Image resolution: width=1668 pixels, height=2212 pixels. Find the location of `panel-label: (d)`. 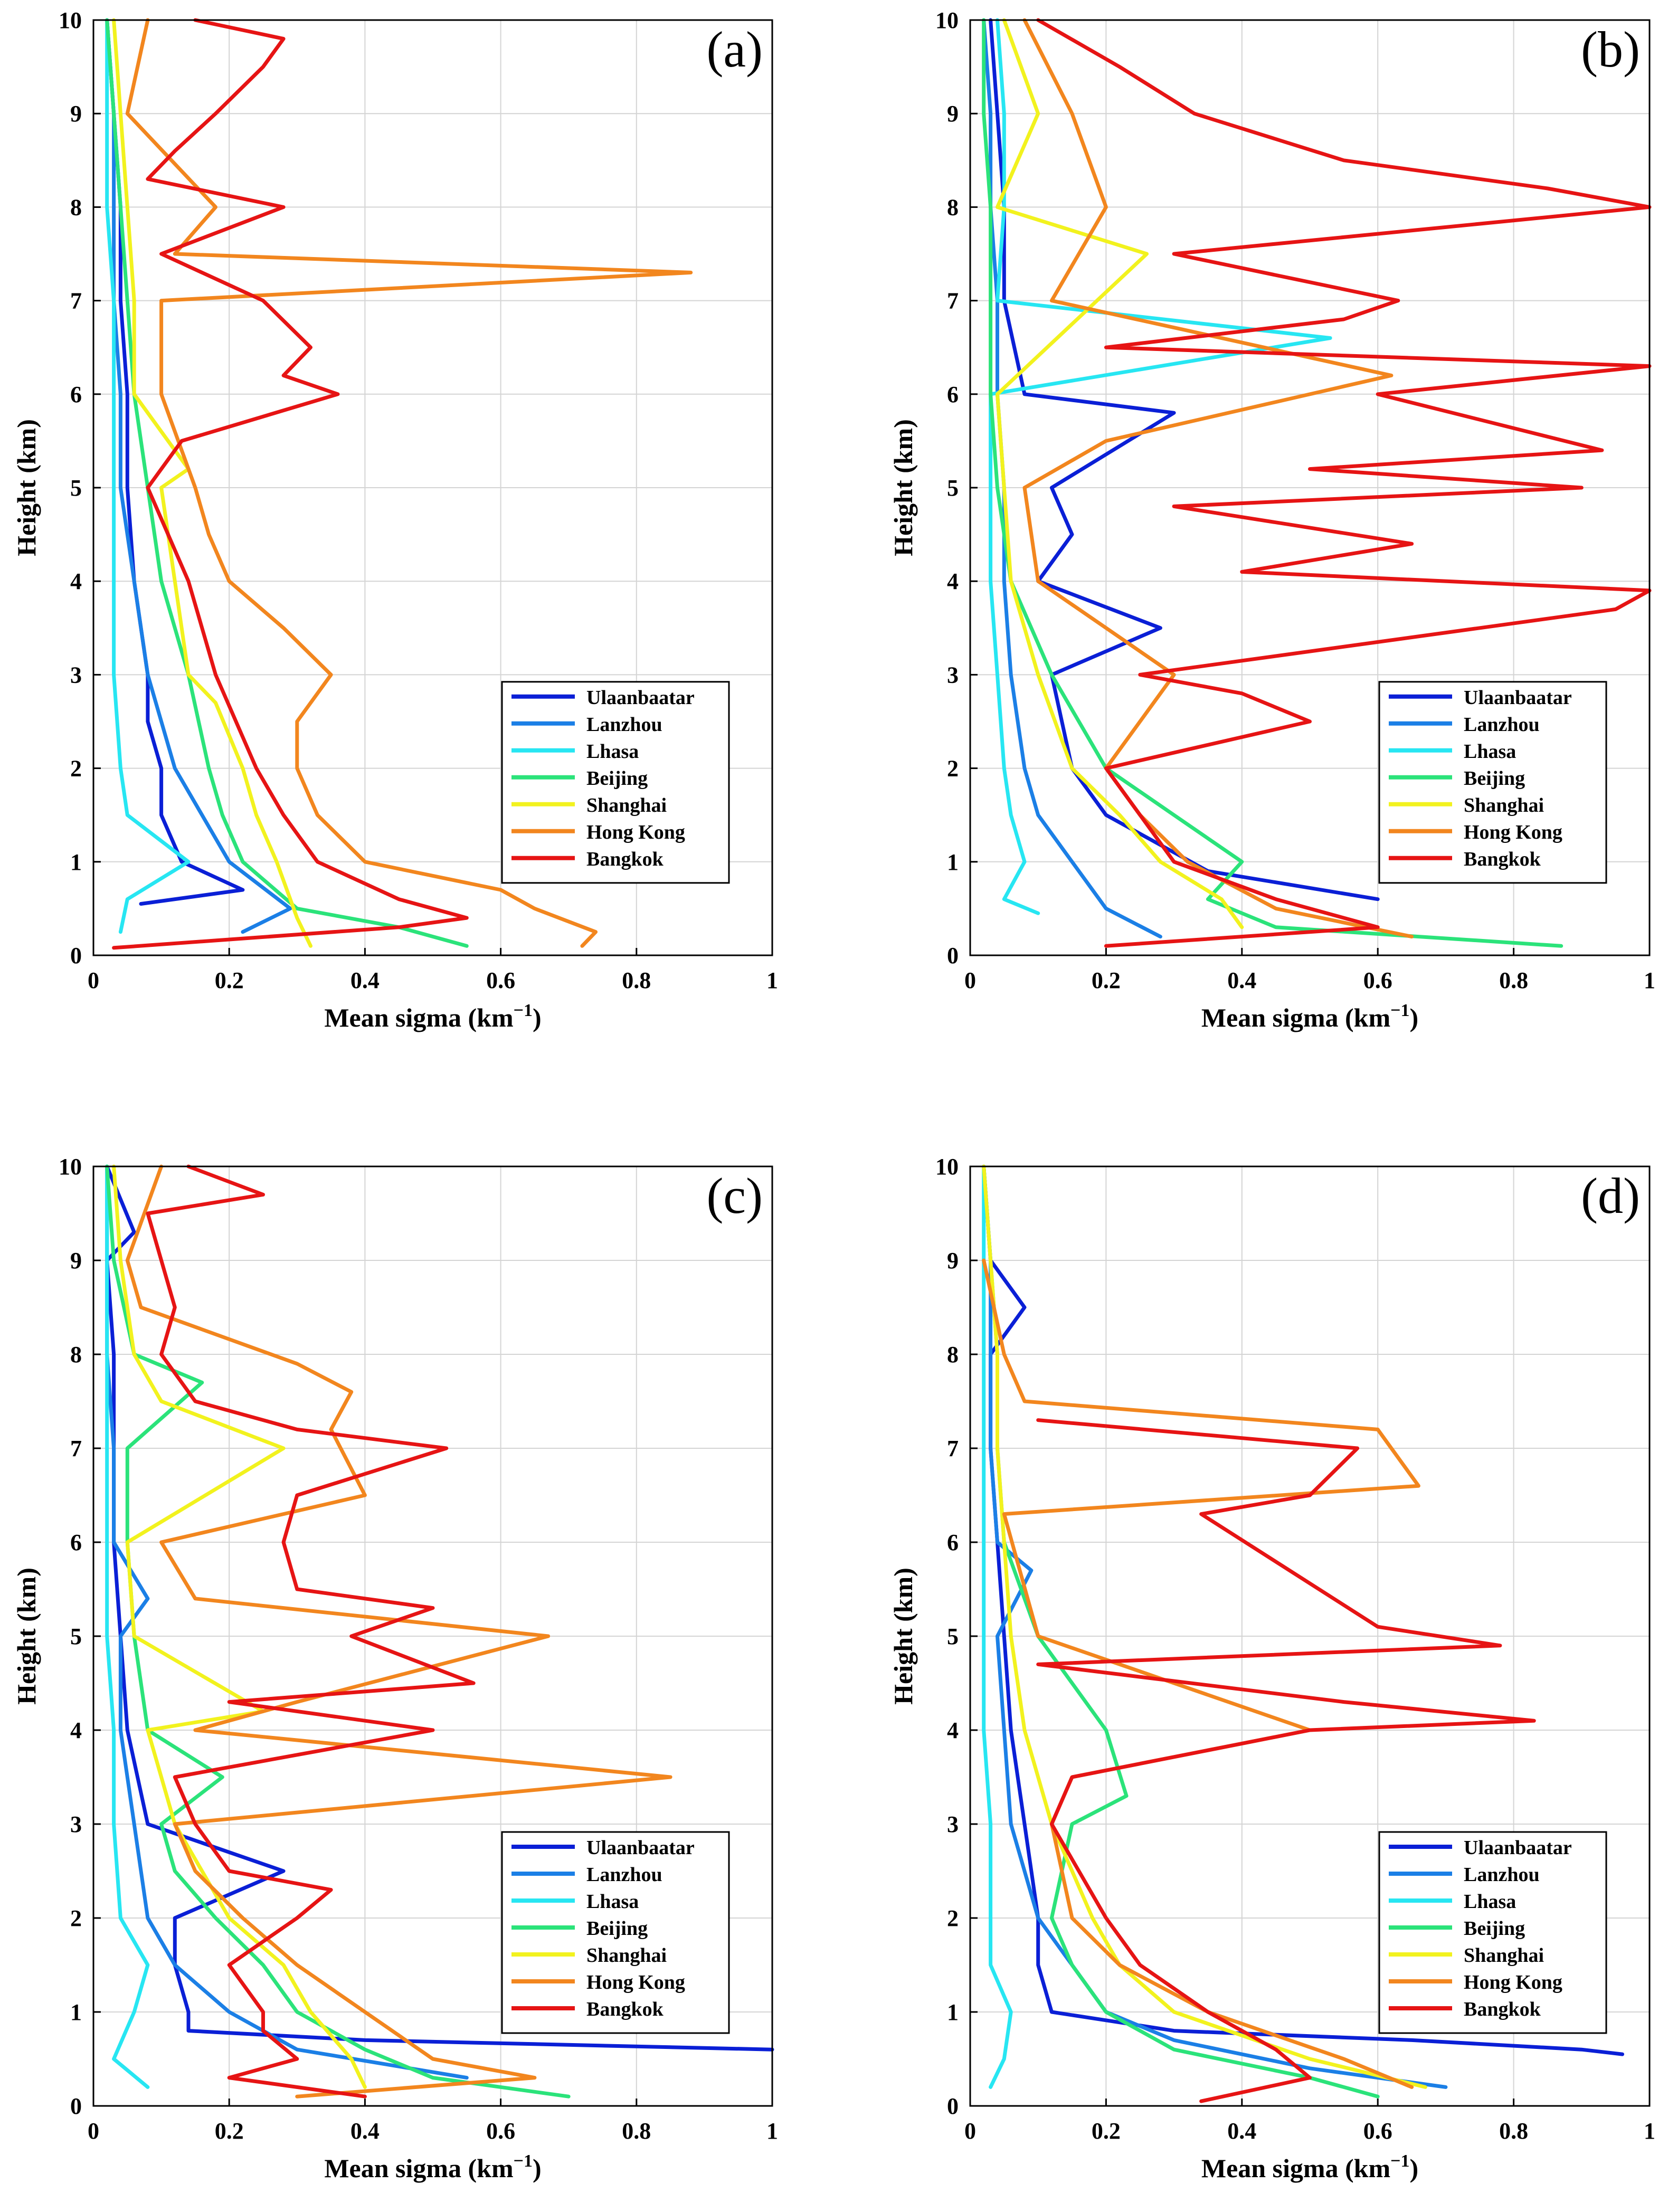

panel-label: (d) is located at coordinates (1611, 1195).